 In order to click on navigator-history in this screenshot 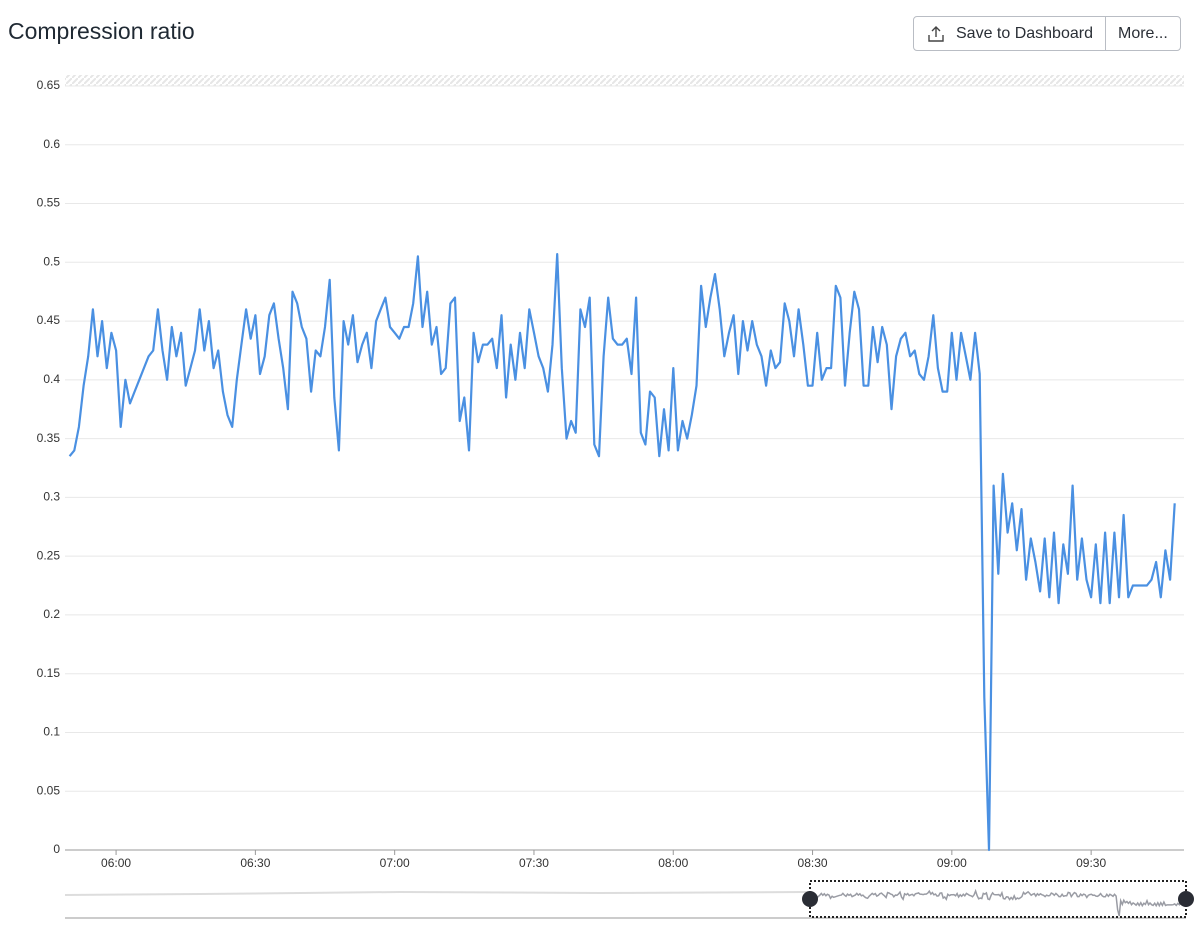, I will do `click(436, 893)`.